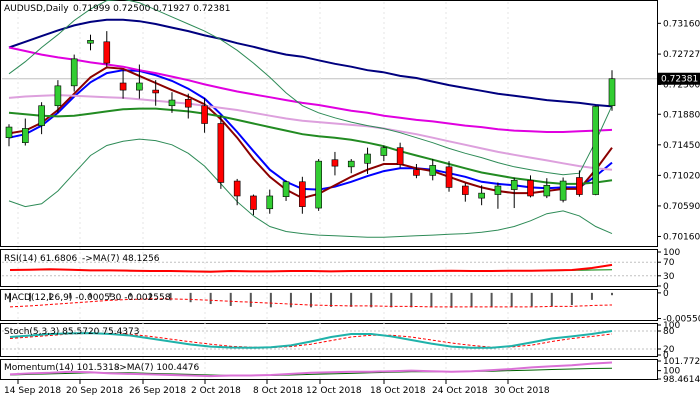  Describe the element at coordinates (681, 362) in the screenshot. I see `momentum-tick-label: 101.7723` at that location.